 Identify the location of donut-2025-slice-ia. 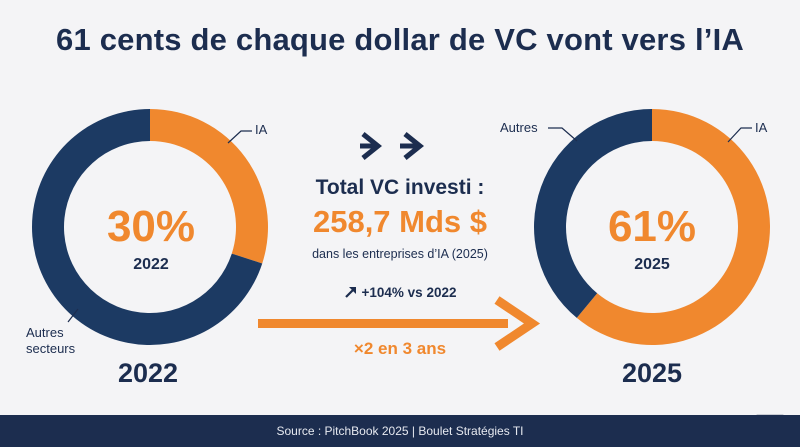
(673, 227).